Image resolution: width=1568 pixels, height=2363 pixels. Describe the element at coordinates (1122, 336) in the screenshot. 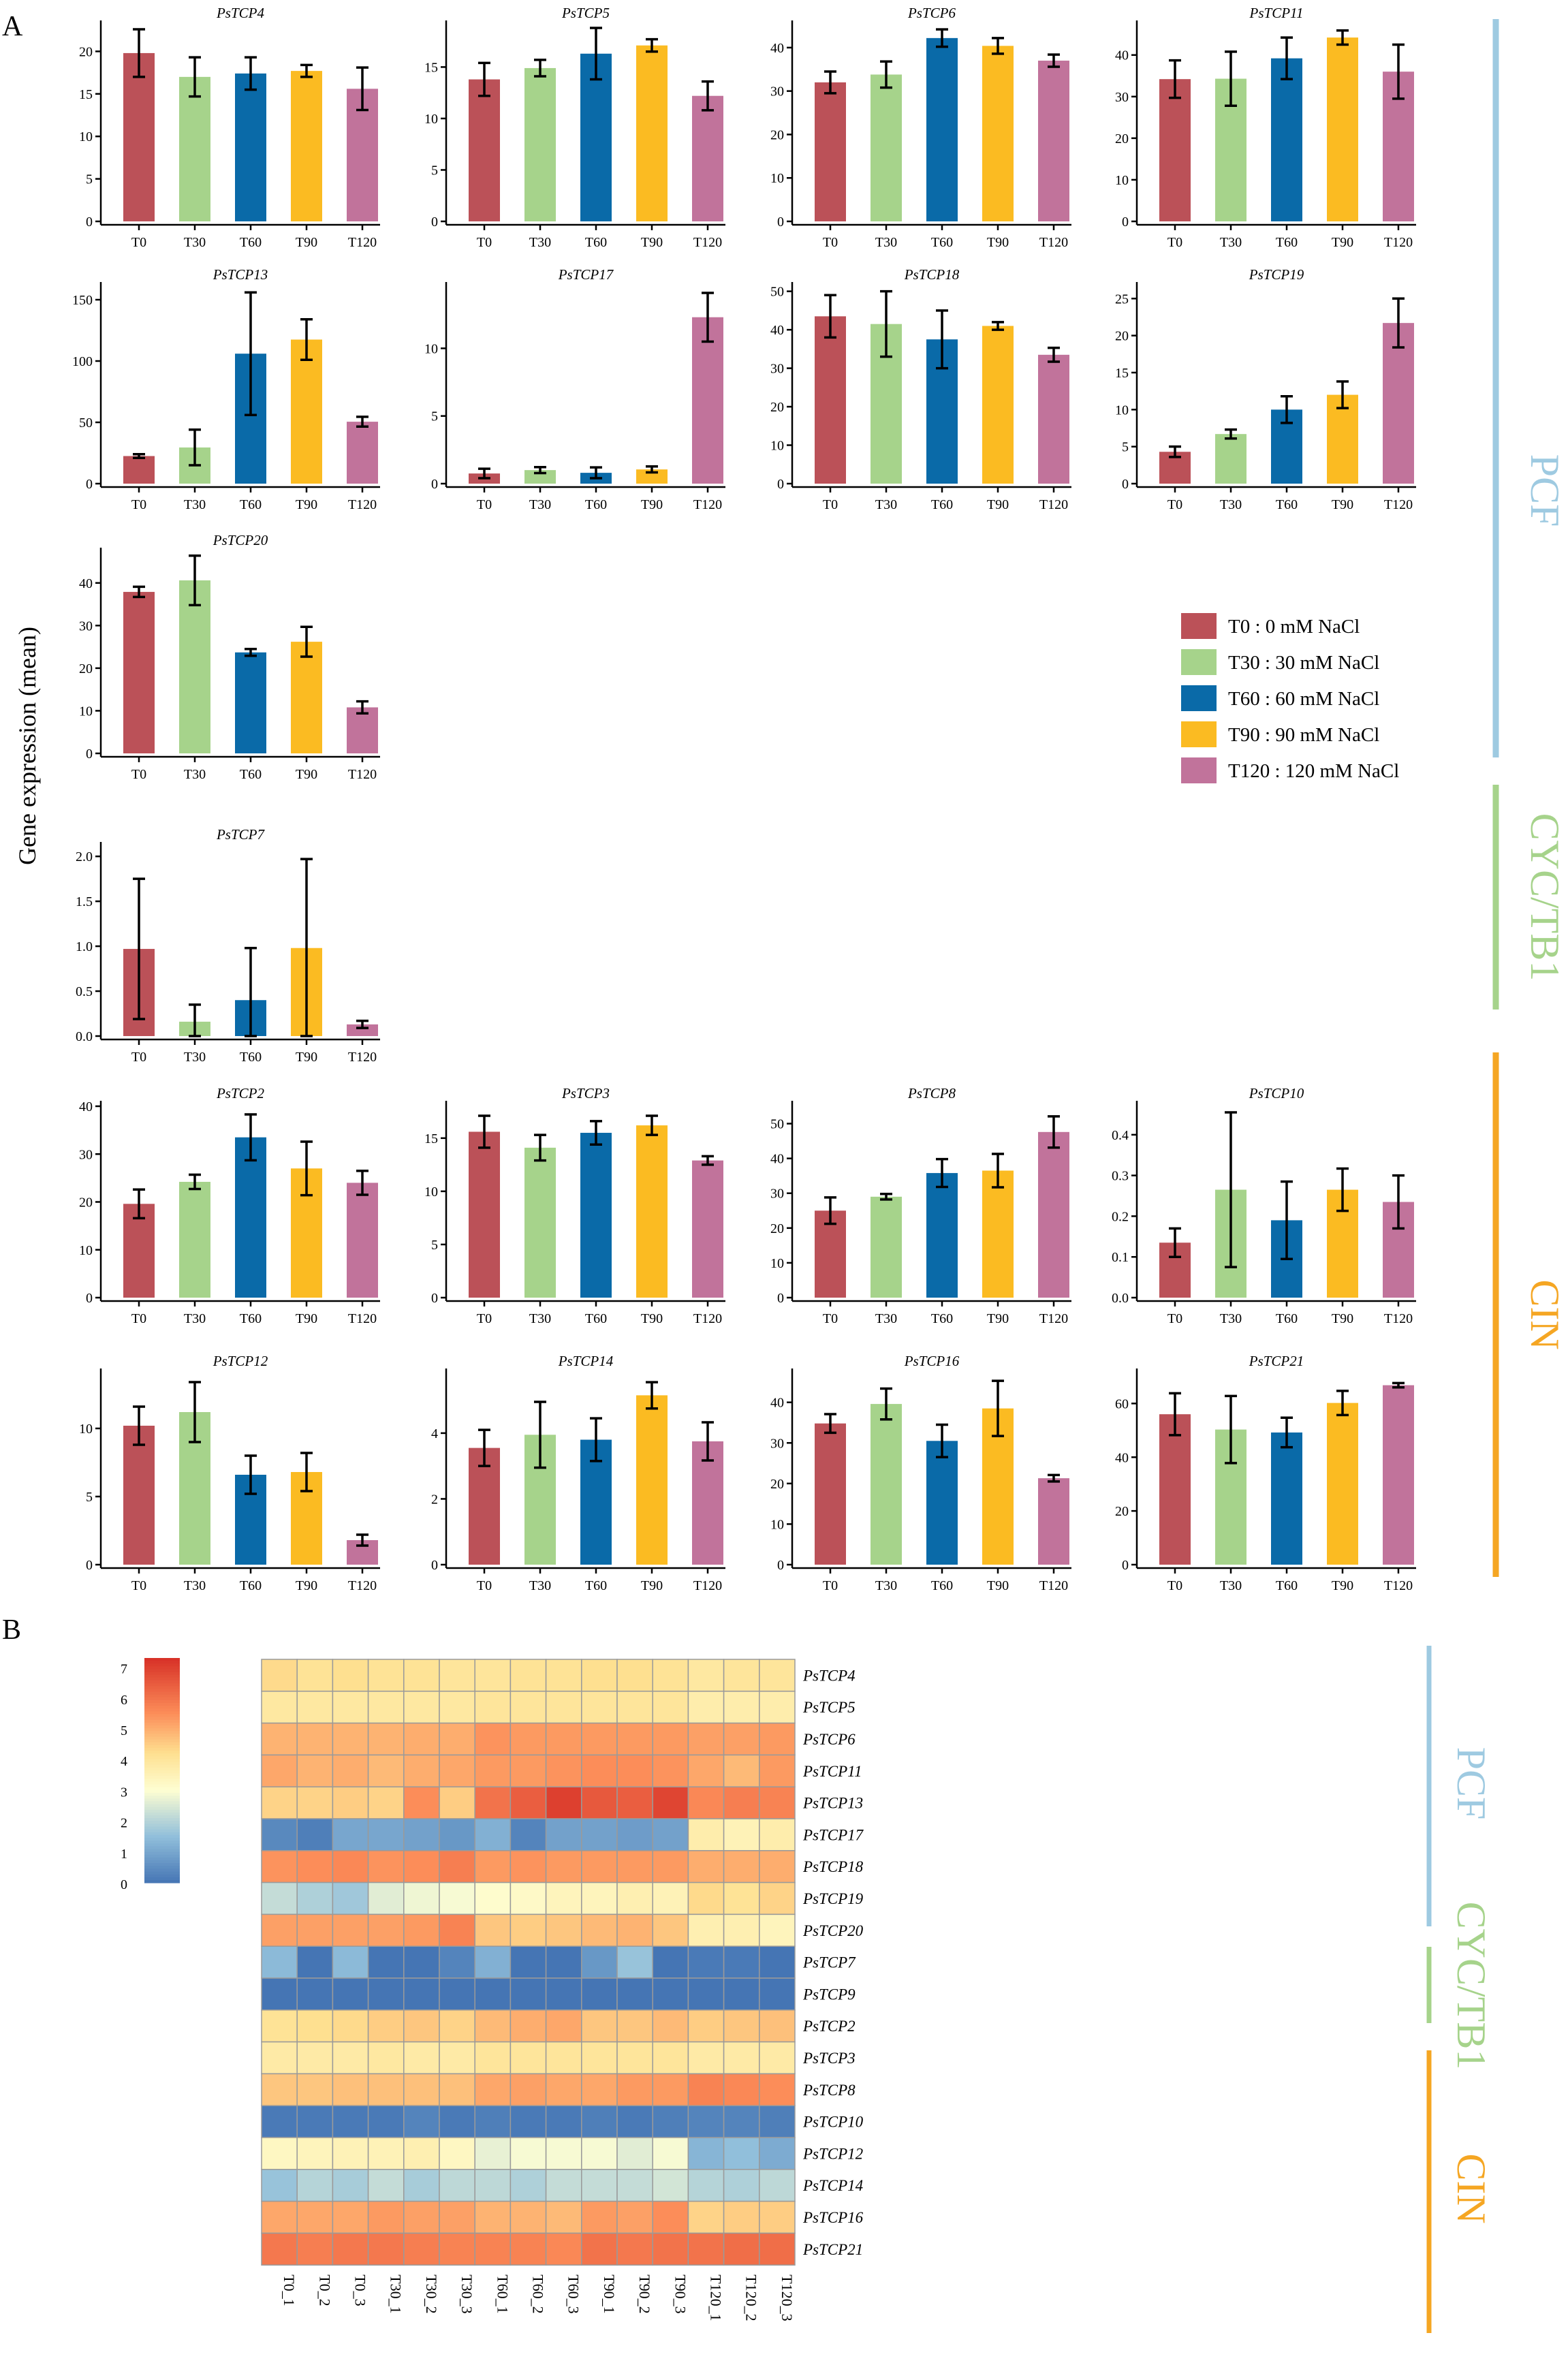

I see `y-tick-label: 20` at that location.